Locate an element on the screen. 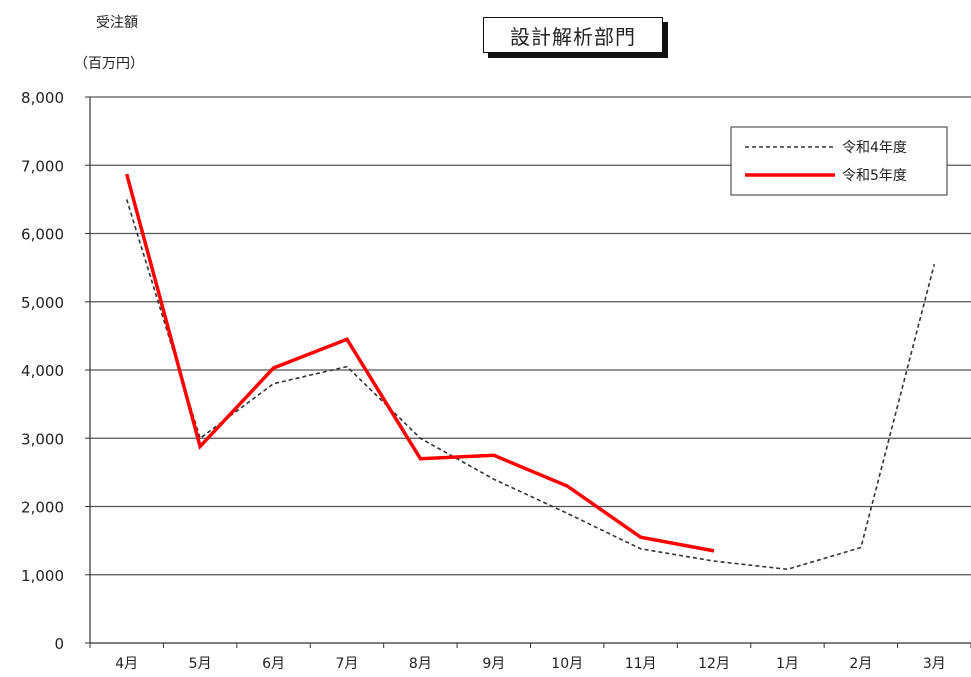 The width and height of the screenshot is (971, 677). x-tick-label: 7月 is located at coordinates (346, 664).